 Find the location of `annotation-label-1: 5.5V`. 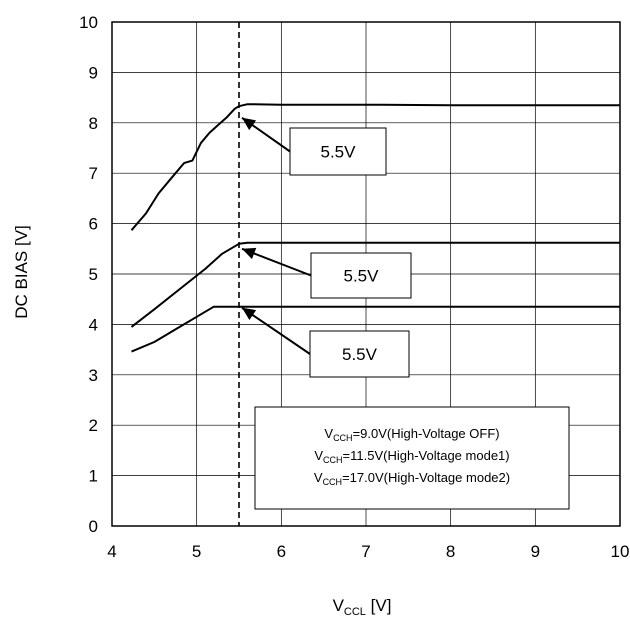

annotation-label-1: 5.5V is located at coordinates (339, 152).